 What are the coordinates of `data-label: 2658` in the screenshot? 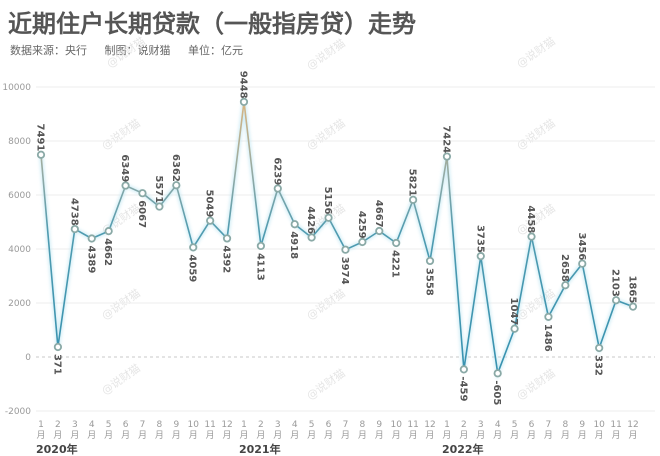 It's located at (564, 268).